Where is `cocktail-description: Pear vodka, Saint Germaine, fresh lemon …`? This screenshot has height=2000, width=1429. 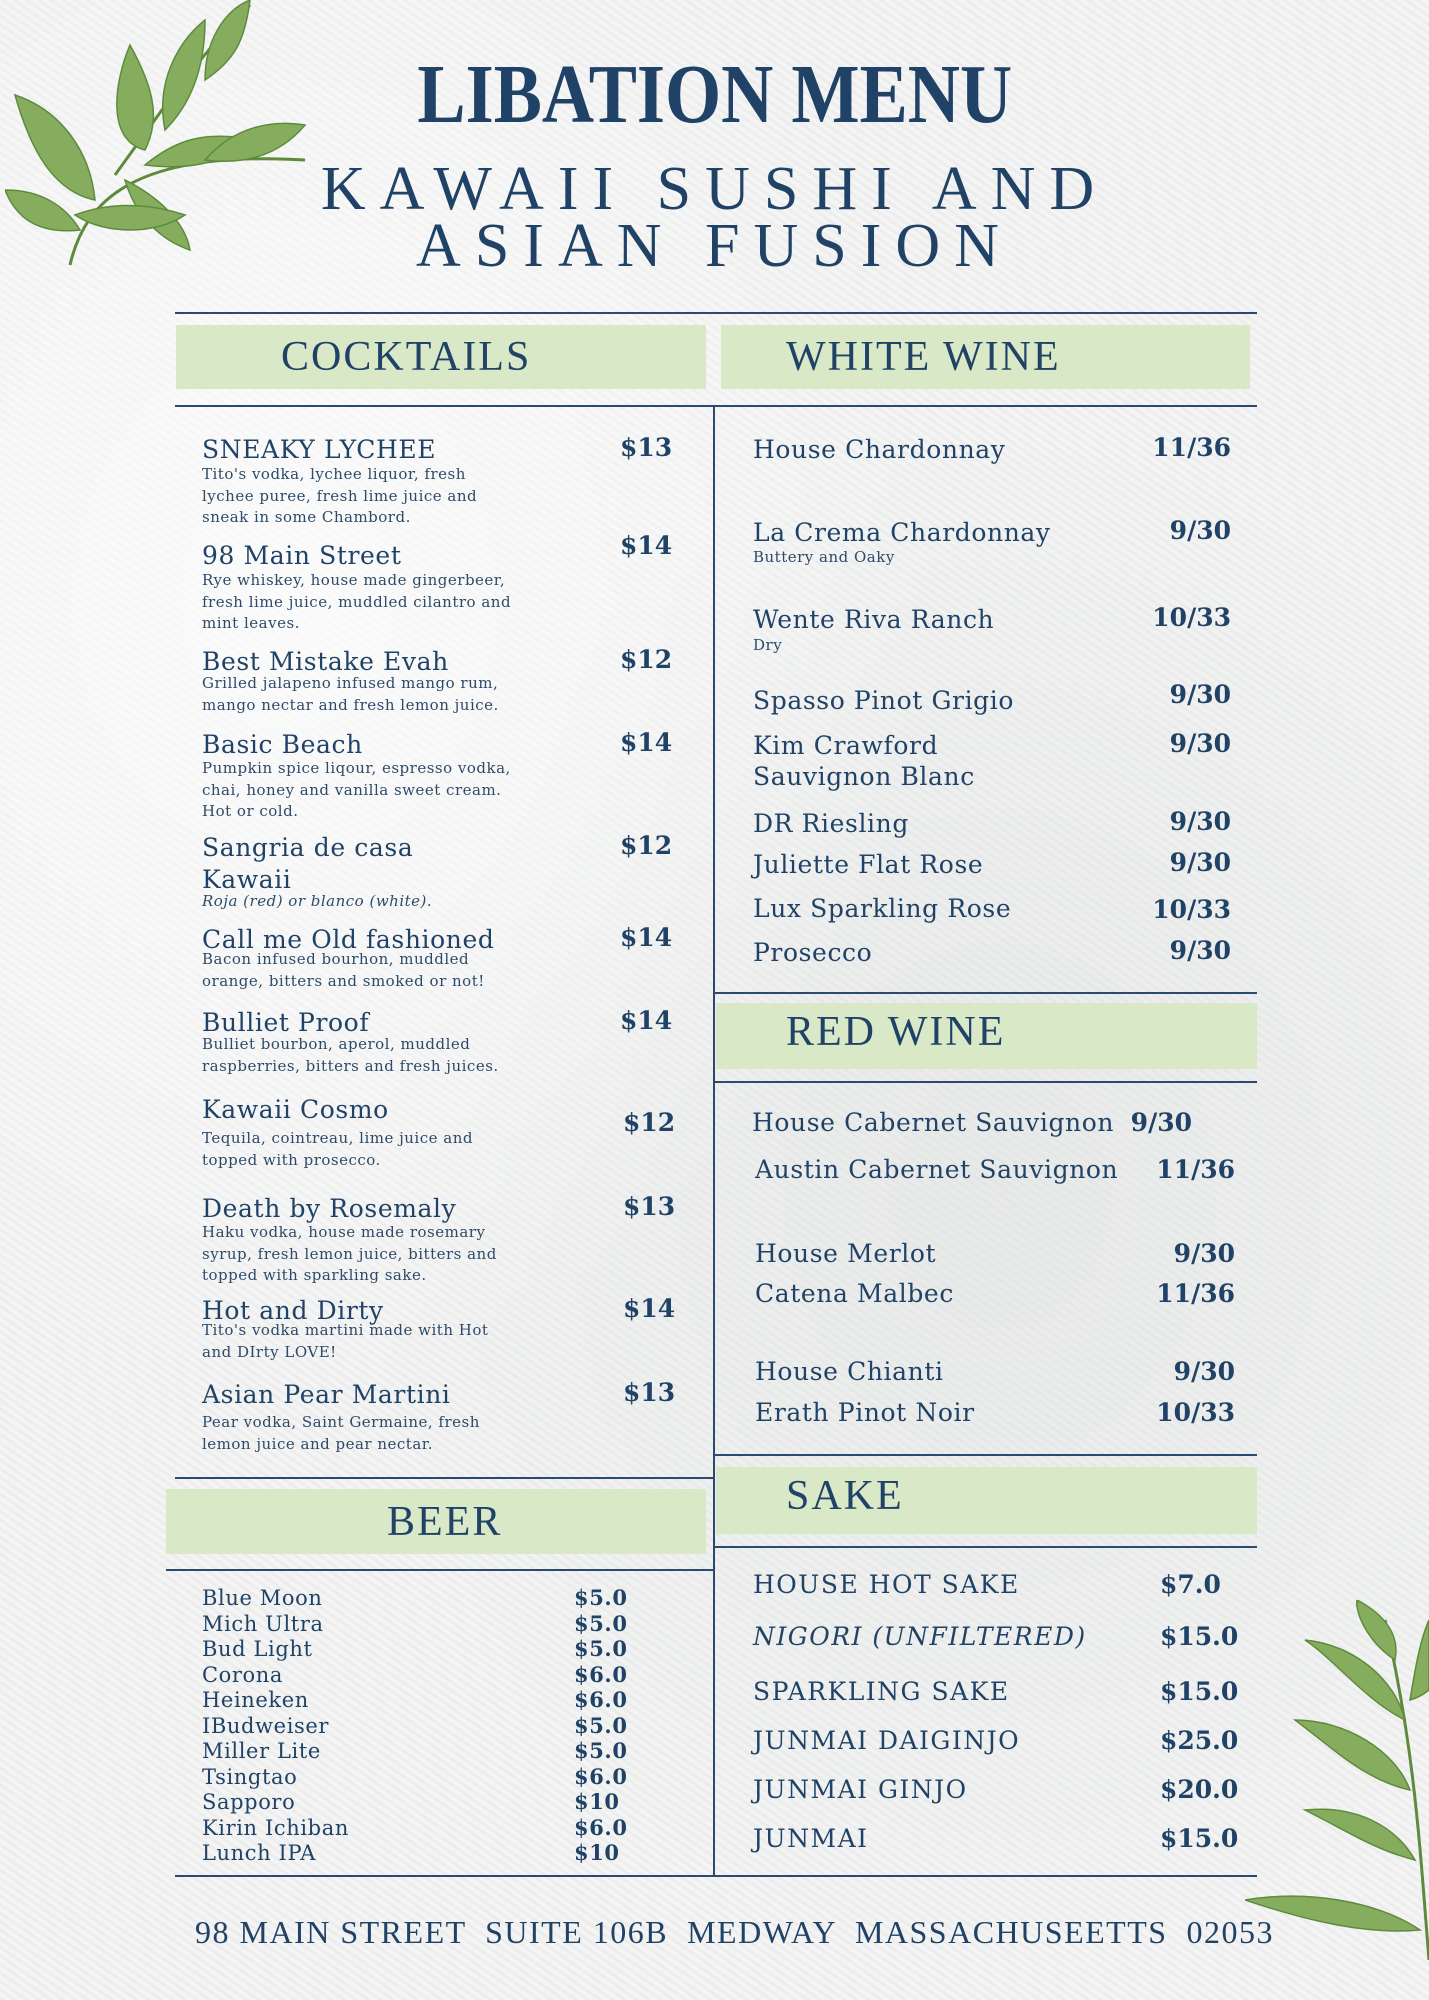
cocktail-description: Pear vodka, Saint Germaine, fresh lemon … is located at coordinates (341, 1433).